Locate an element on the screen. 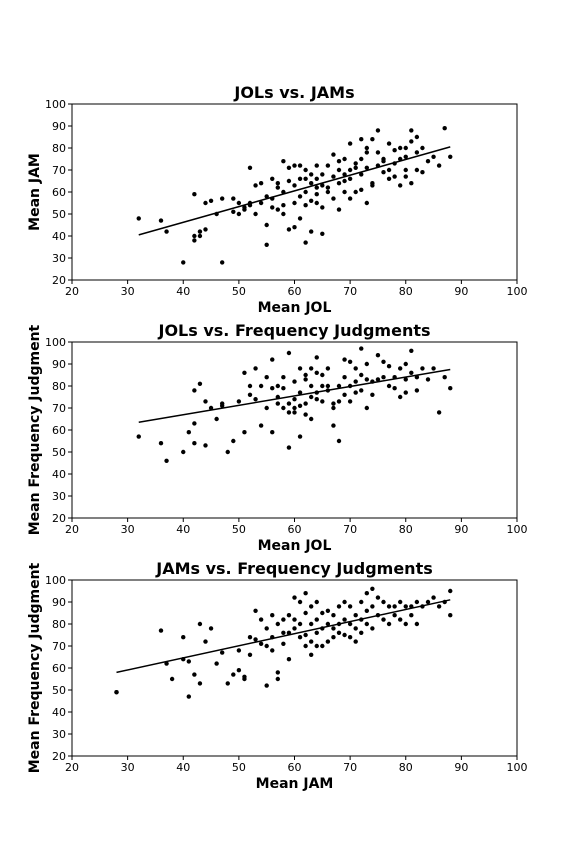 Image resolution: width=576 pixels, height=864 pixels. chart-1-xtick-label: 60 is located at coordinates (295, 291).